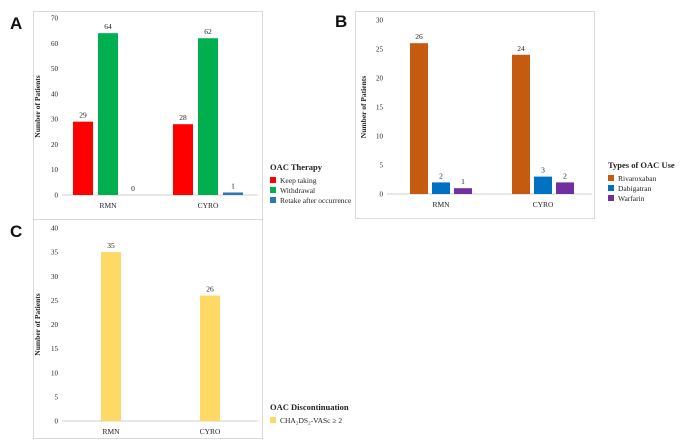  What do you see at coordinates (631, 198) in the screenshot?
I see `legend-label: Warfarin` at bounding box center [631, 198].